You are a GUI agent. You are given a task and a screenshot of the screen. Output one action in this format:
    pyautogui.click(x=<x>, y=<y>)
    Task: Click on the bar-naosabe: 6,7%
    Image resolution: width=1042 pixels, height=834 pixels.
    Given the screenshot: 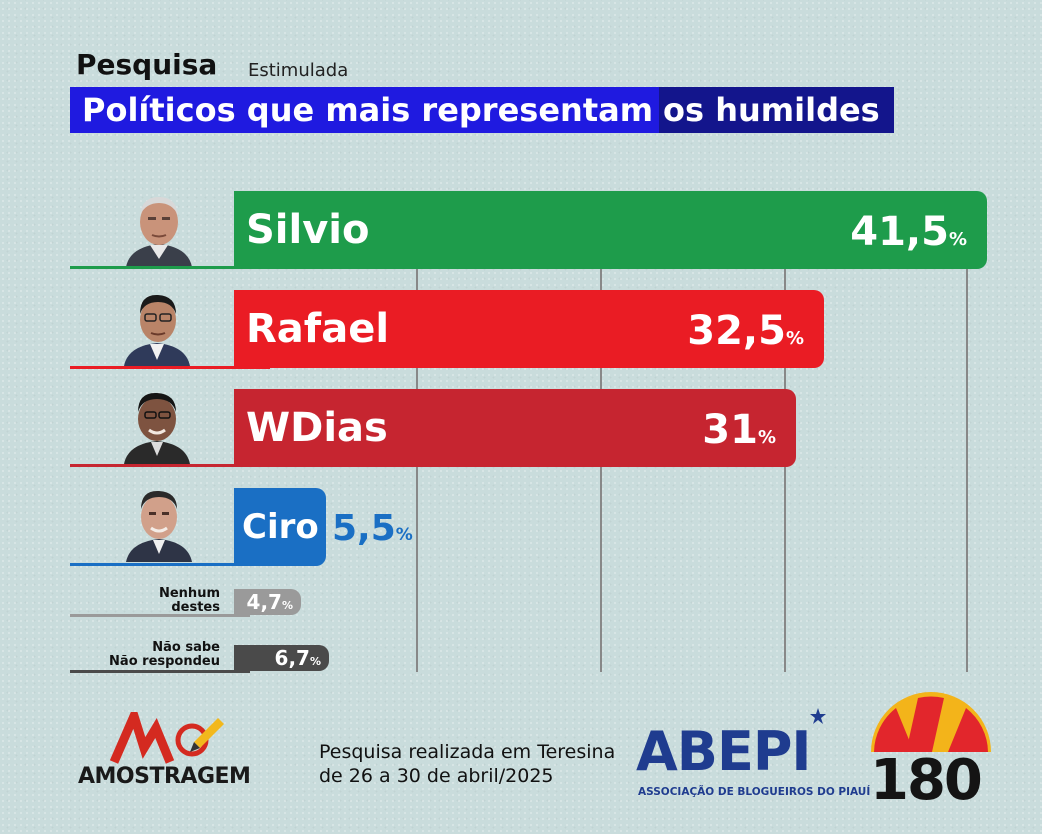 What is the action you would take?
    pyautogui.click(x=281, y=658)
    